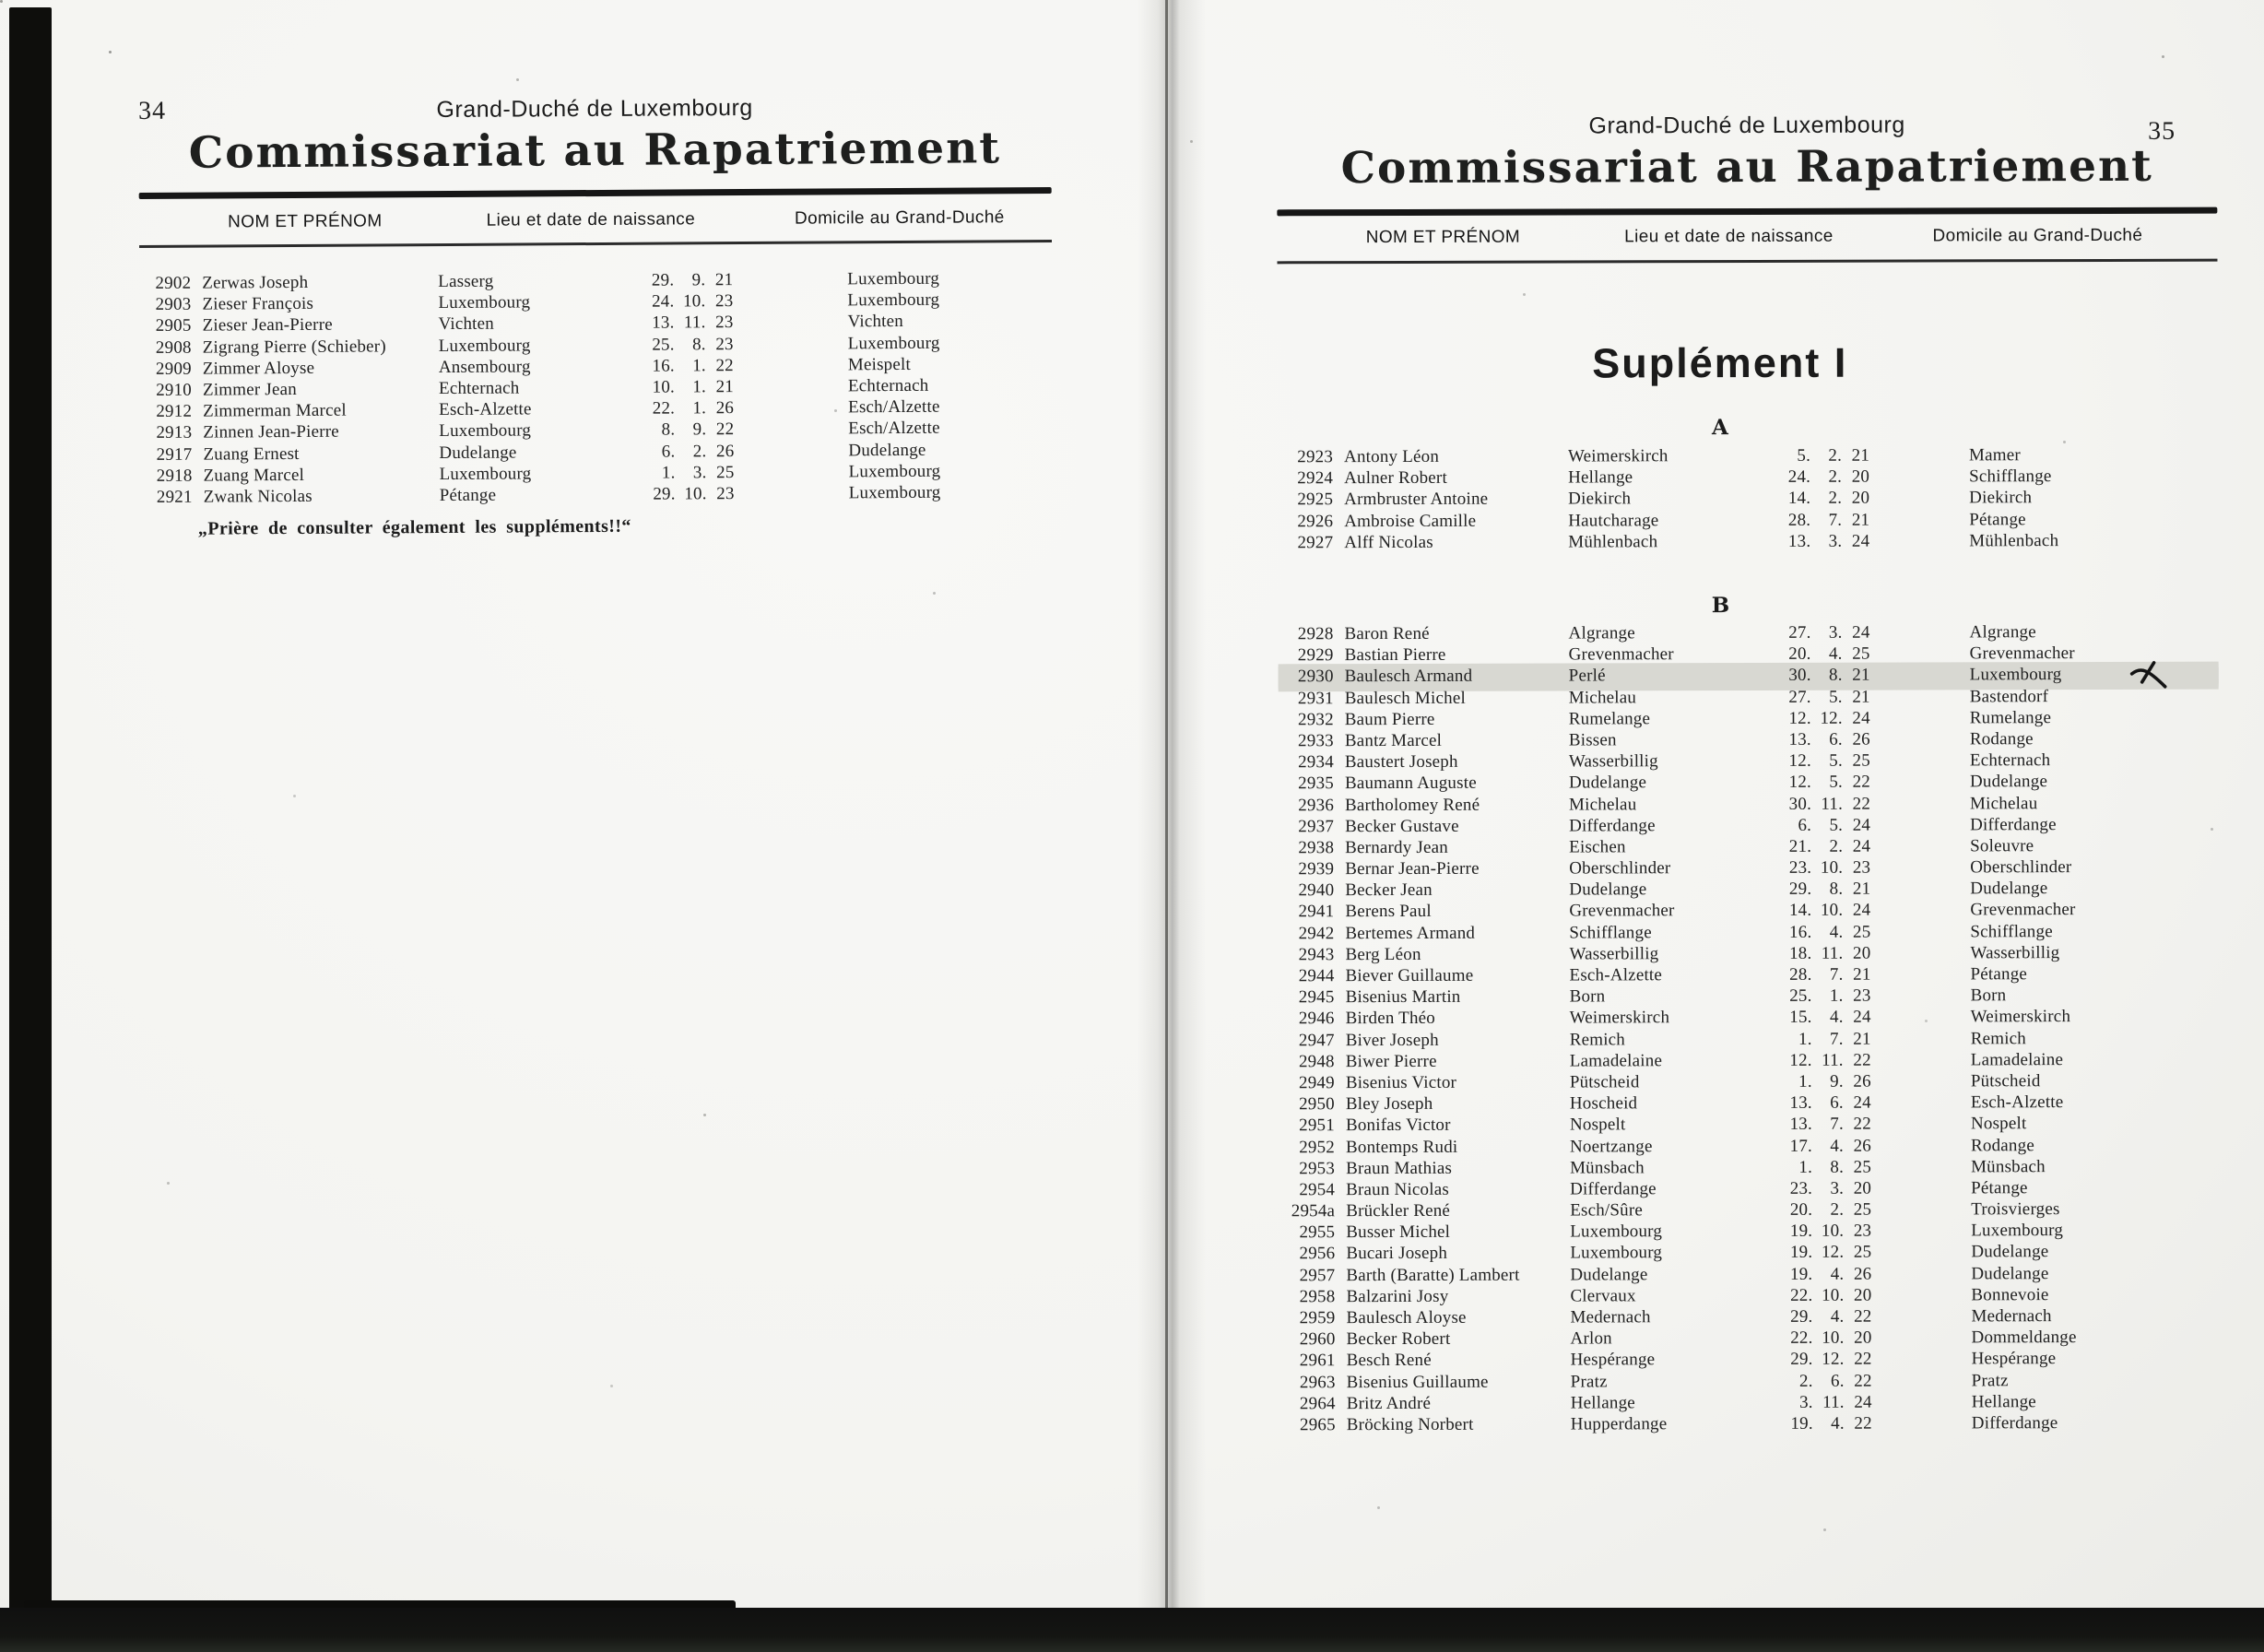  Describe the element at coordinates (2024, 1338) in the screenshot. I see `row-domicile: Dommeldange` at that location.